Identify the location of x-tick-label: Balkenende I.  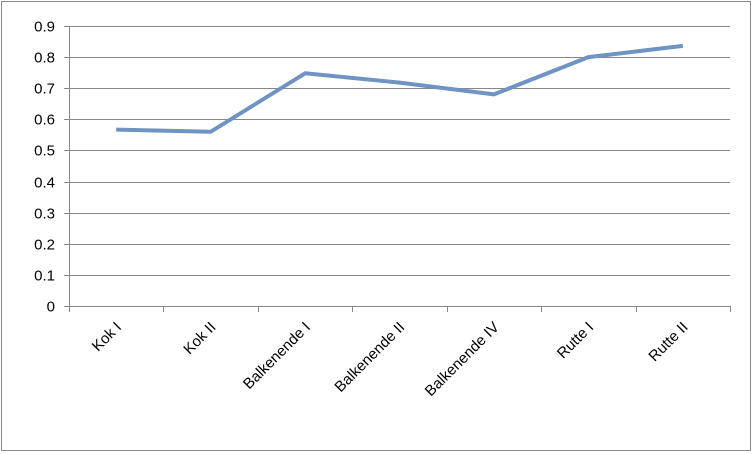
(277, 356).